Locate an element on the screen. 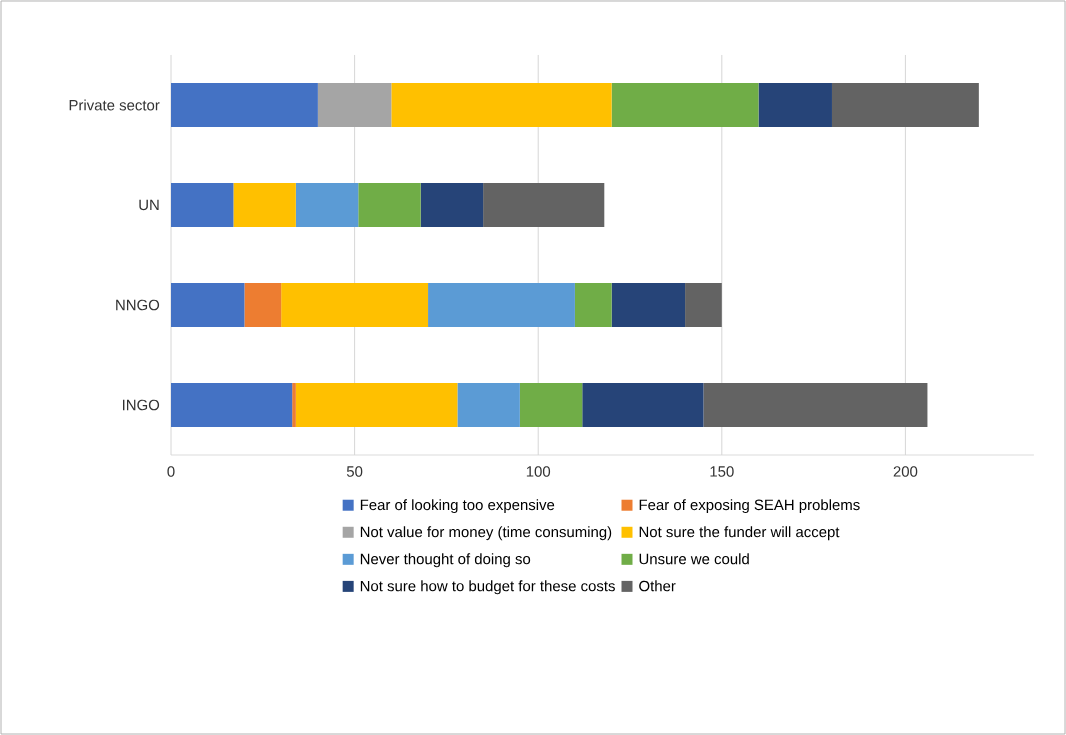 The image size is (1066, 735). x-tick-label: 0 is located at coordinates (171, 471).